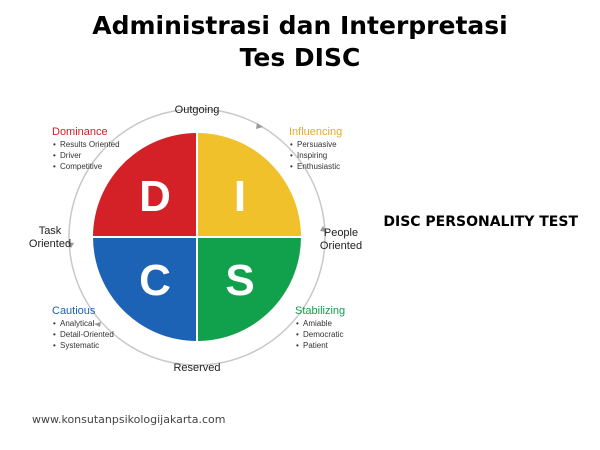  Describe the element at coordinates (318, 166) in the screenshot. I see `legend-influencing-trait-3: Enthusiastic` at that location.